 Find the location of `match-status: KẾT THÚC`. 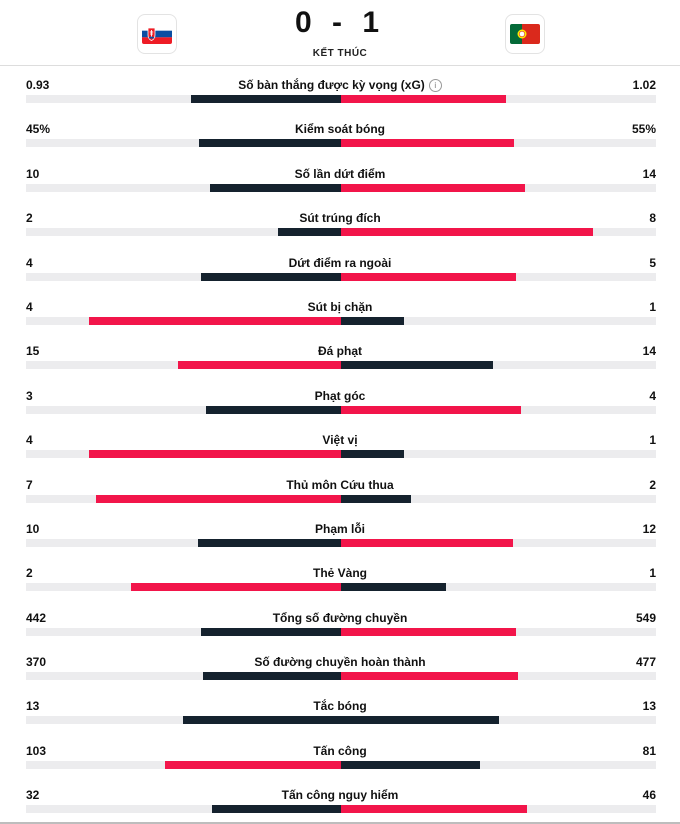

match-status: KẾT THÚC is located at coordinates (340, 53).